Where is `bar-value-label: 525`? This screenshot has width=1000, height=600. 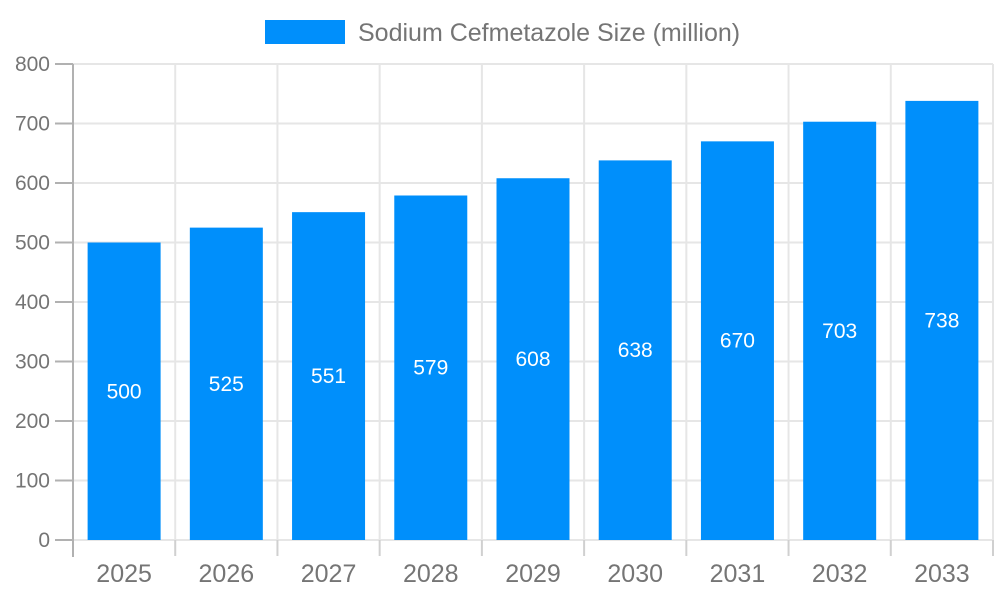
bar-value-label: 525 is located at coordinates (226, 384).